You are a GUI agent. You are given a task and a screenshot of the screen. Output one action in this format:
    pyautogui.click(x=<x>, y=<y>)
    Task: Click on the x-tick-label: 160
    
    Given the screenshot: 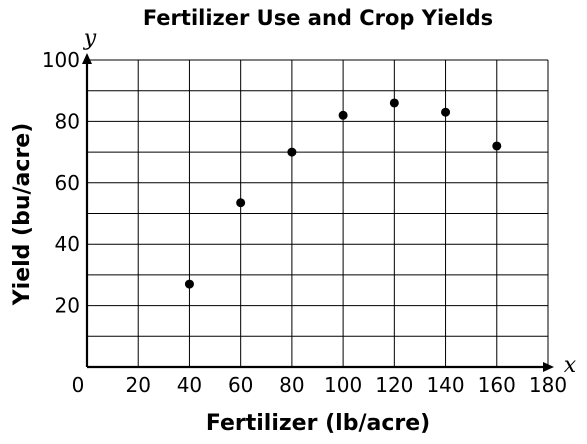 What is the action you would take?
    pyautogui.click(x=497, y=385)
    